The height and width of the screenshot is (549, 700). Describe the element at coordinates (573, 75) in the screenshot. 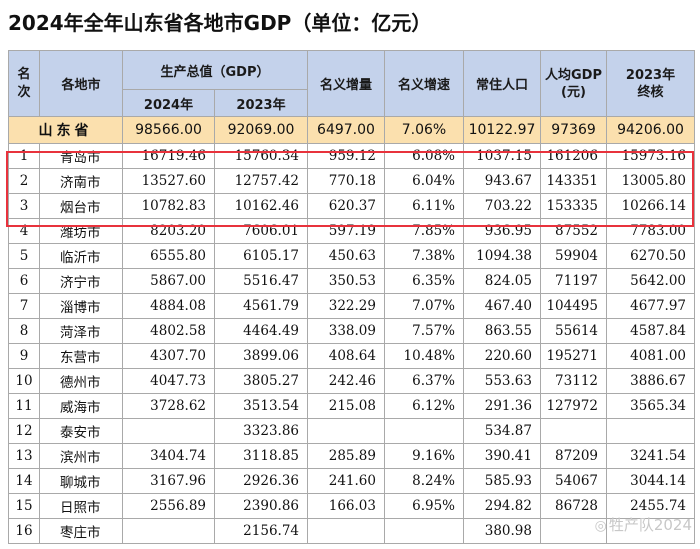

I see `header-per-capita-line1: 人均GDP` at that location.